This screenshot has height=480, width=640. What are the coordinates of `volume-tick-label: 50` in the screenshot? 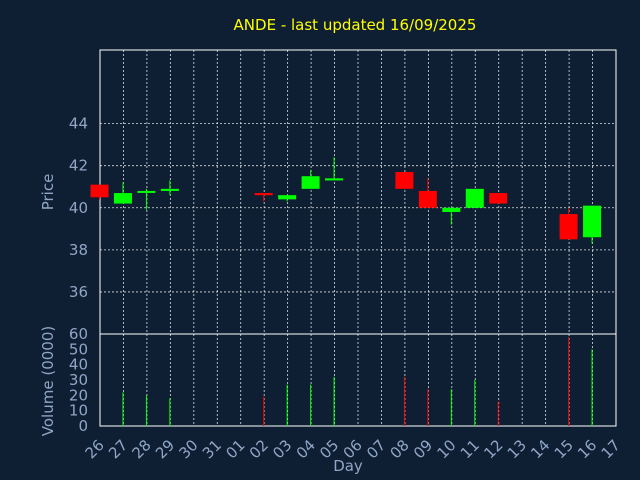 It's located at (78, 349).